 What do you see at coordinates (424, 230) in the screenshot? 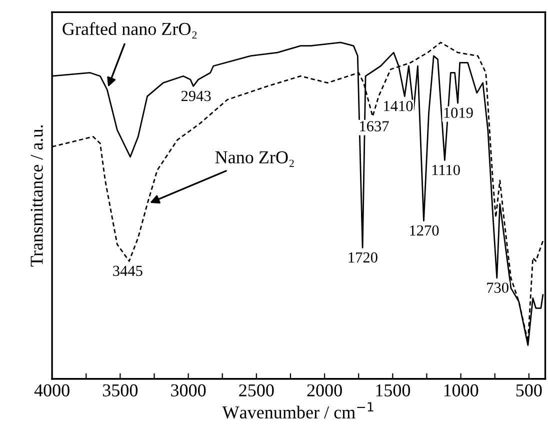
I see `annotation: 1270` at bounding box center [424, 230].